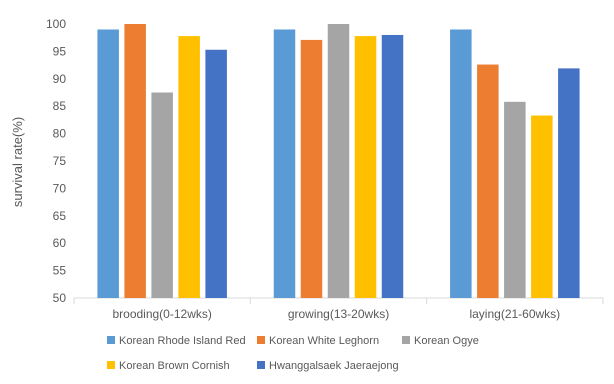 This screenshot has width=614, height=384. What do you see at coordinates (60, 216) in the screenshot?
I see `y-tick-label: 65` at bounding box center [60, 216].